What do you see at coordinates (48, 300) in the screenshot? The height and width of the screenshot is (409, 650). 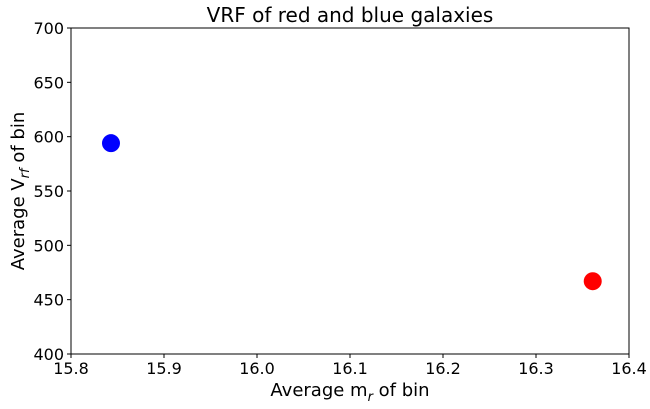 I see `y-tick-label: 450` at bounding box center [48, 300].